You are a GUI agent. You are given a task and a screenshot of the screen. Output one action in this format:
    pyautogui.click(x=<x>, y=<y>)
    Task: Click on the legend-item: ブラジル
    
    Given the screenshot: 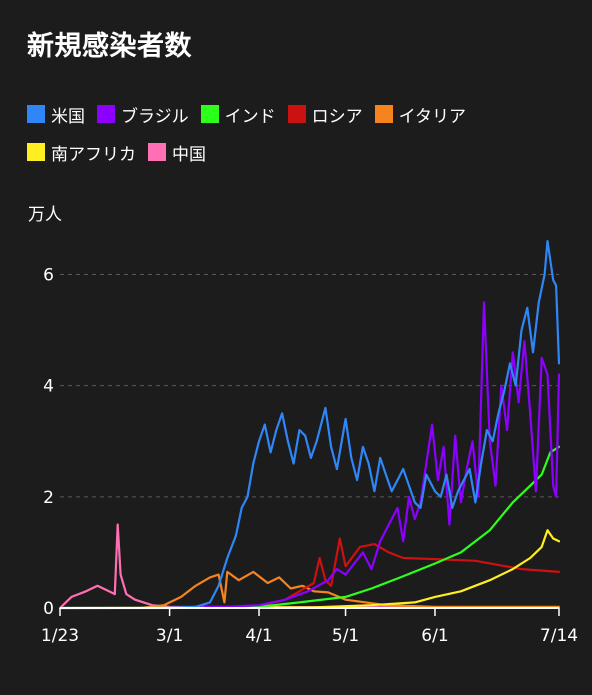 What is the action you would take?
    pyautogui.click(x=143, y=114)
    